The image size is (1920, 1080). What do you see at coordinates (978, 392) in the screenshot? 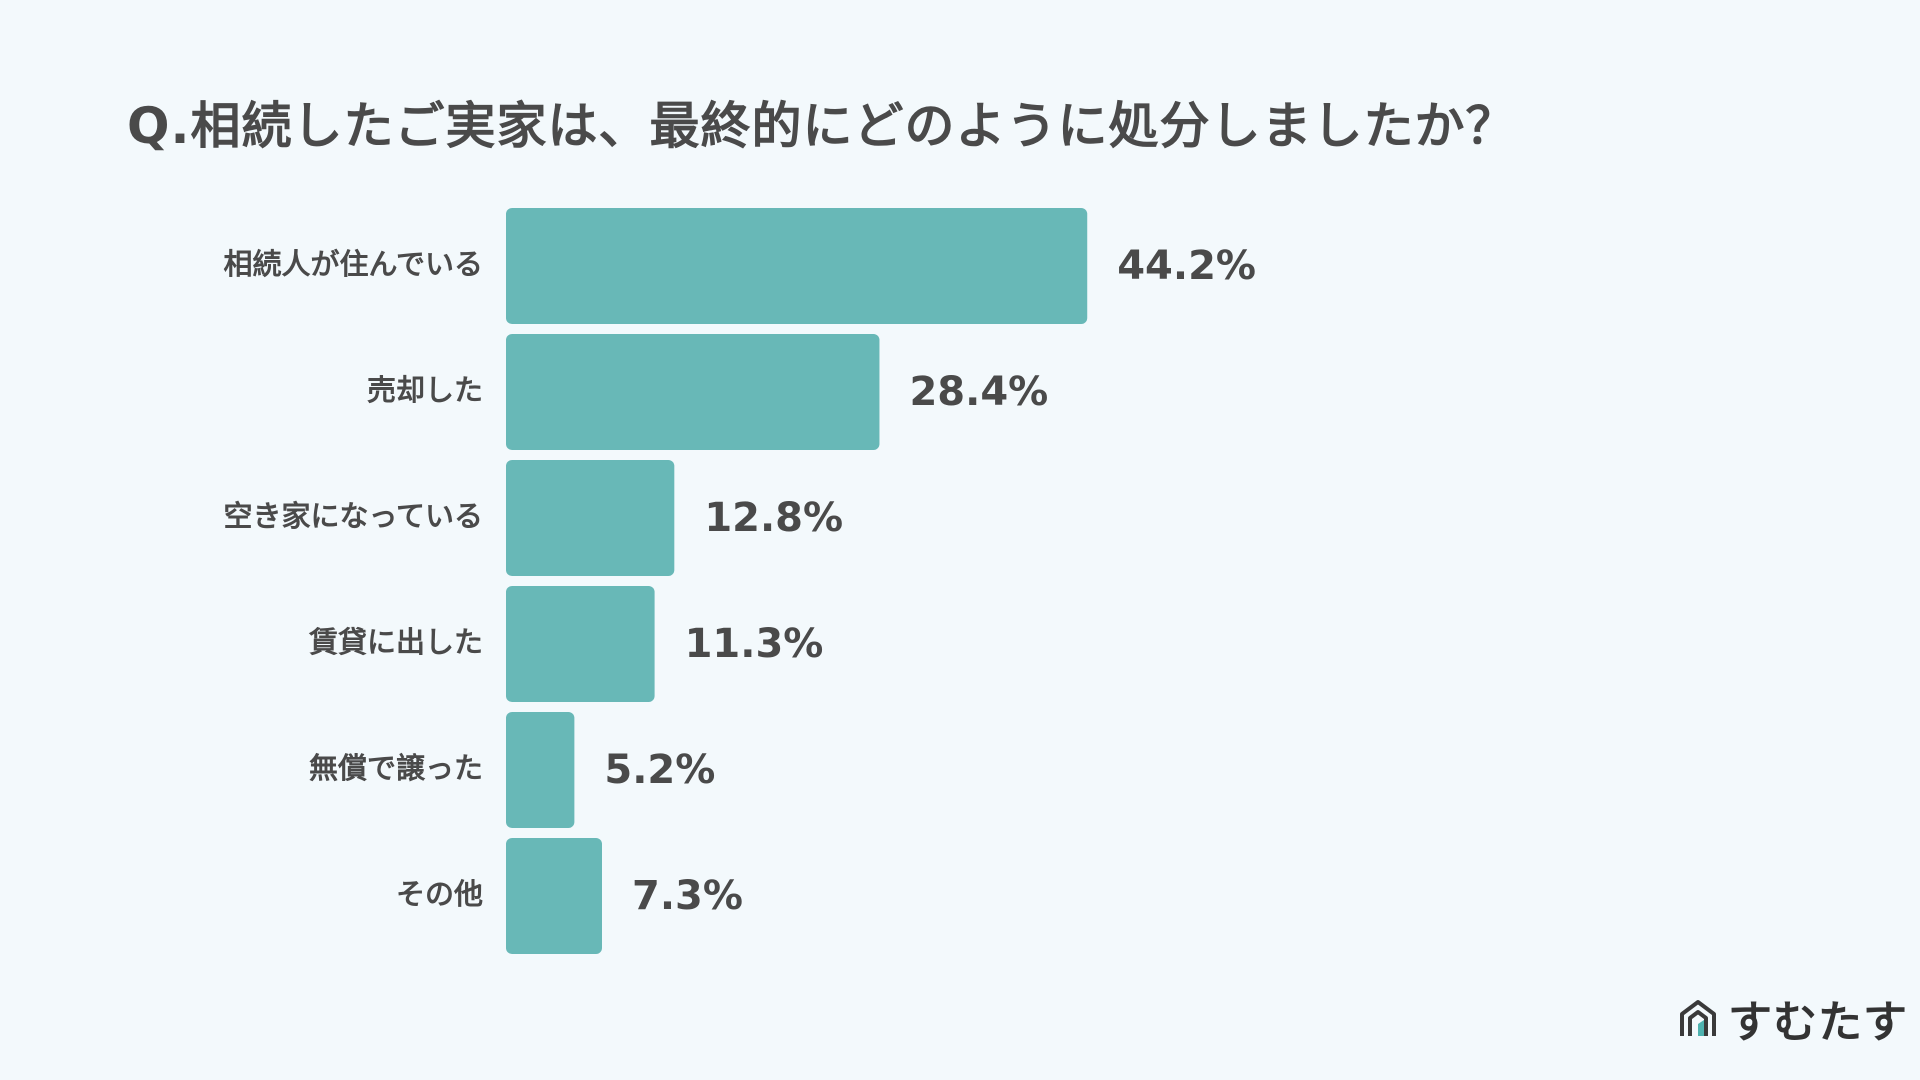
I see `value-label-2: 28.4%` at bounding box center [978, 392].